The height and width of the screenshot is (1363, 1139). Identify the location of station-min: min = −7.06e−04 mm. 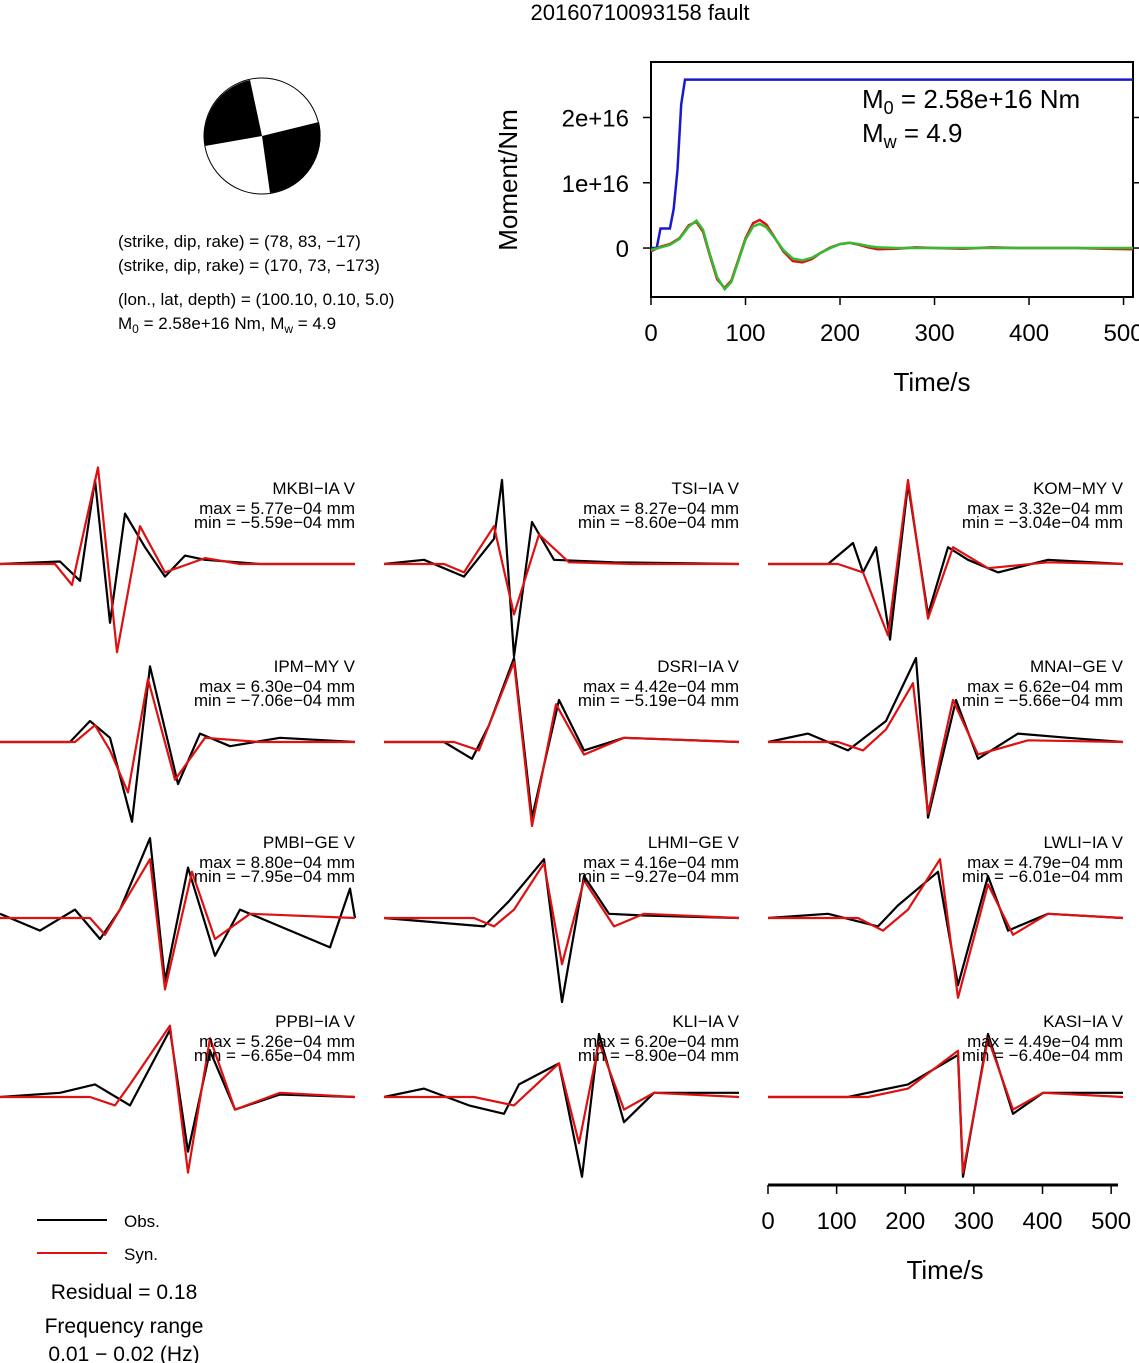
(274, 700).